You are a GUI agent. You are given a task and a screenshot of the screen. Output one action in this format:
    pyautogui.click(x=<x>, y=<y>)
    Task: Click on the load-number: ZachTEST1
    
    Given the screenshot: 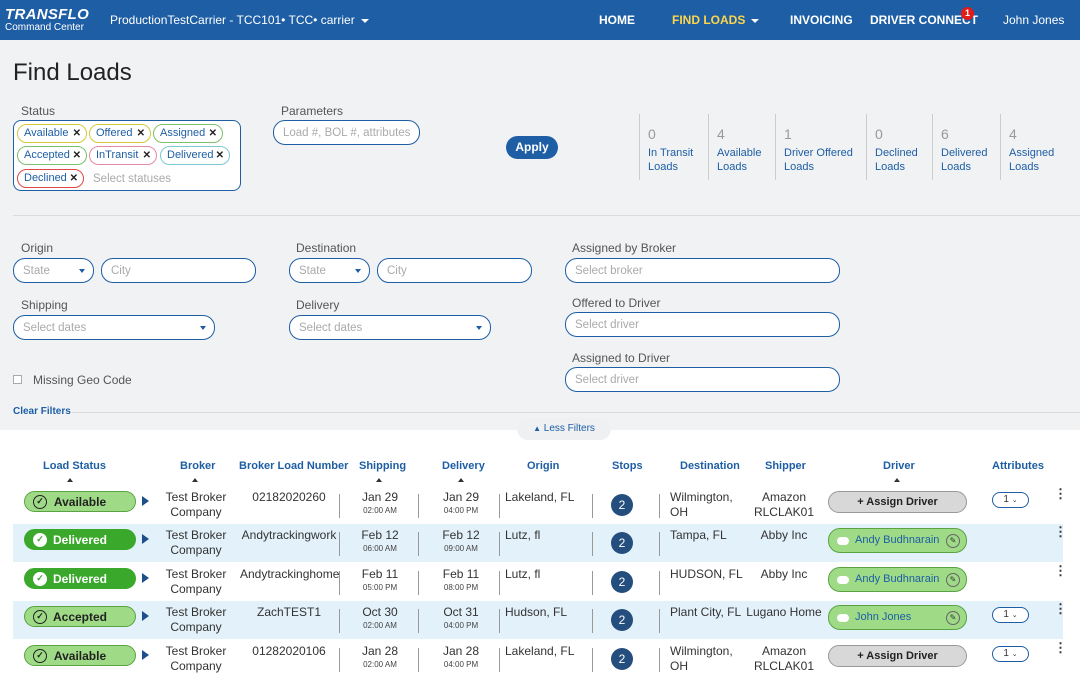 What is the action you would take?
    pyautogui.click(x=289, y=612)
    